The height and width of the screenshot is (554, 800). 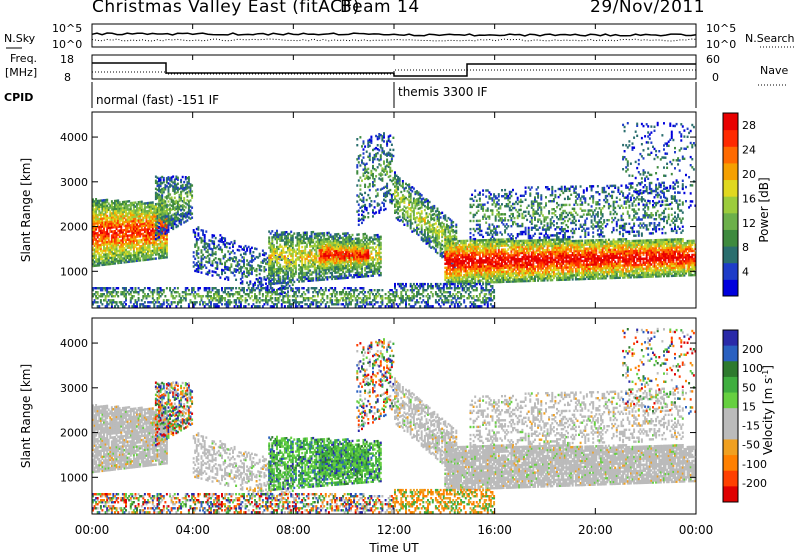 I want to click on noise-label: N.Sky, so click(x=20, y=38).